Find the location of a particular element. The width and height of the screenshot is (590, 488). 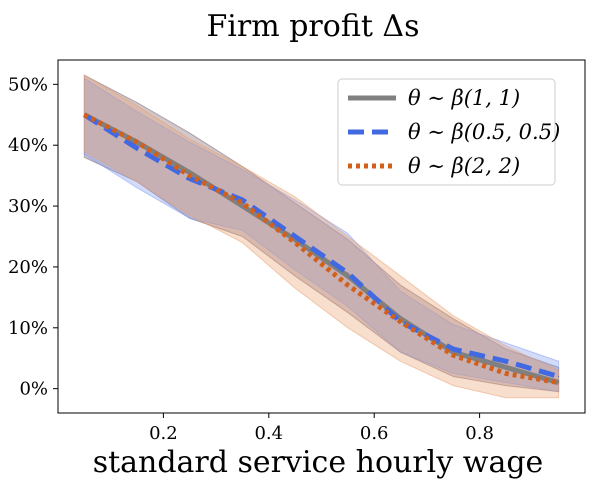

x-axis: 0.2 0.4 0.6 0.8 is located at coordinates (321, 428).